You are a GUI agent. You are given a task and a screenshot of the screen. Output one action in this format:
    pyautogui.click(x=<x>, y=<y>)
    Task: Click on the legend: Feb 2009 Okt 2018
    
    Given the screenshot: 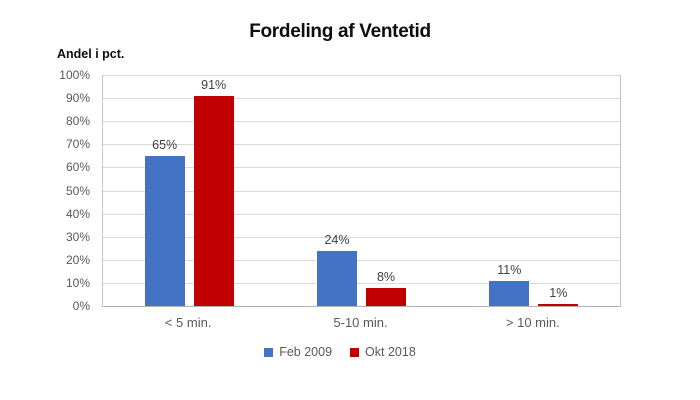 What is the action you would take?
    pyautogui.click(x=340, y=352)
    